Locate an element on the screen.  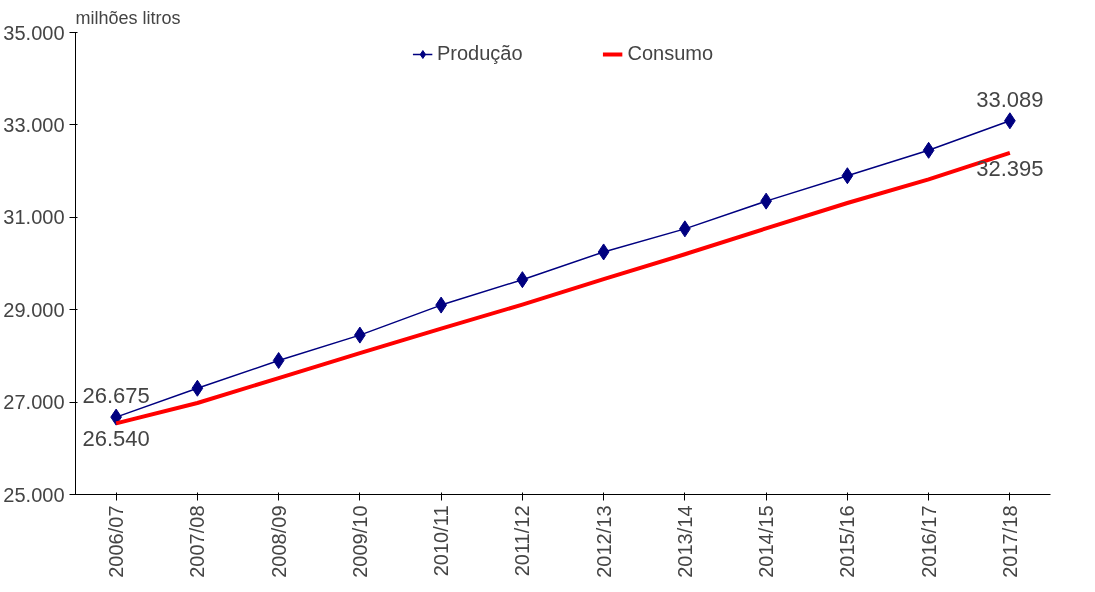
y-tick-label: 27.000 is located at coordinates (34, 402).